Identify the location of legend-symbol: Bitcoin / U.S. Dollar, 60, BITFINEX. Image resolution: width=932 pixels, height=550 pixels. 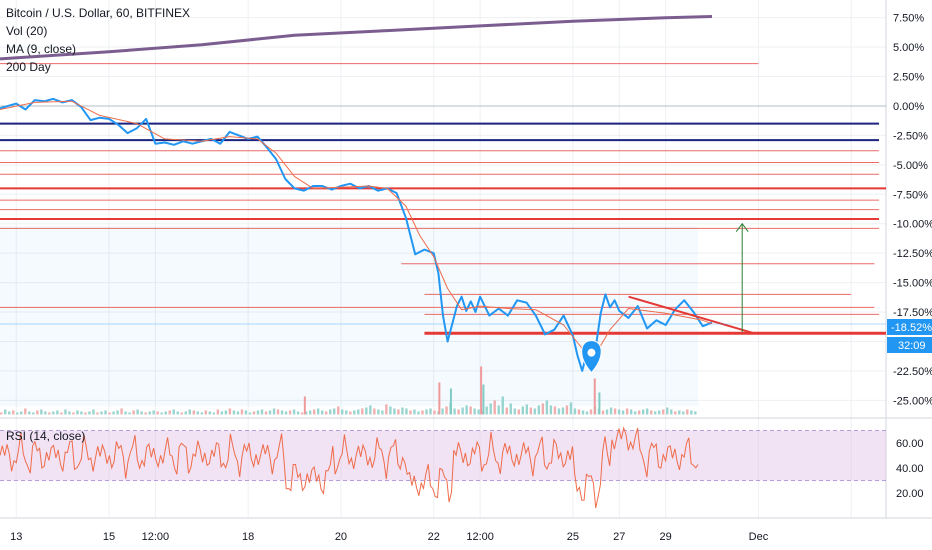
(98, 13).